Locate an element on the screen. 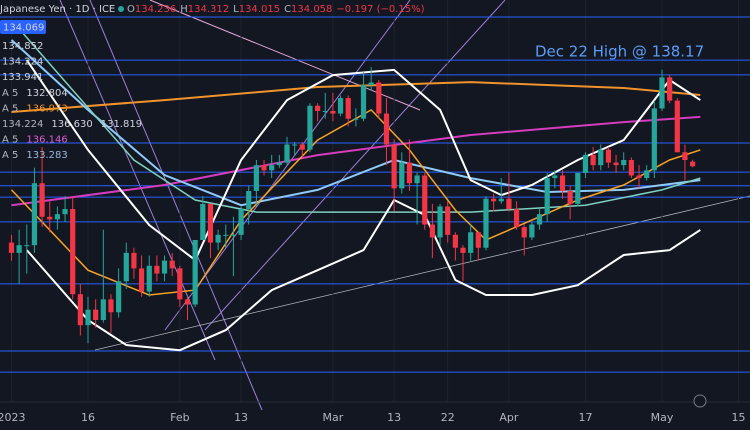 The image size is (750, 430). annotation: Dec 22 High @ 138.17 is located at coordinates (619, 52).